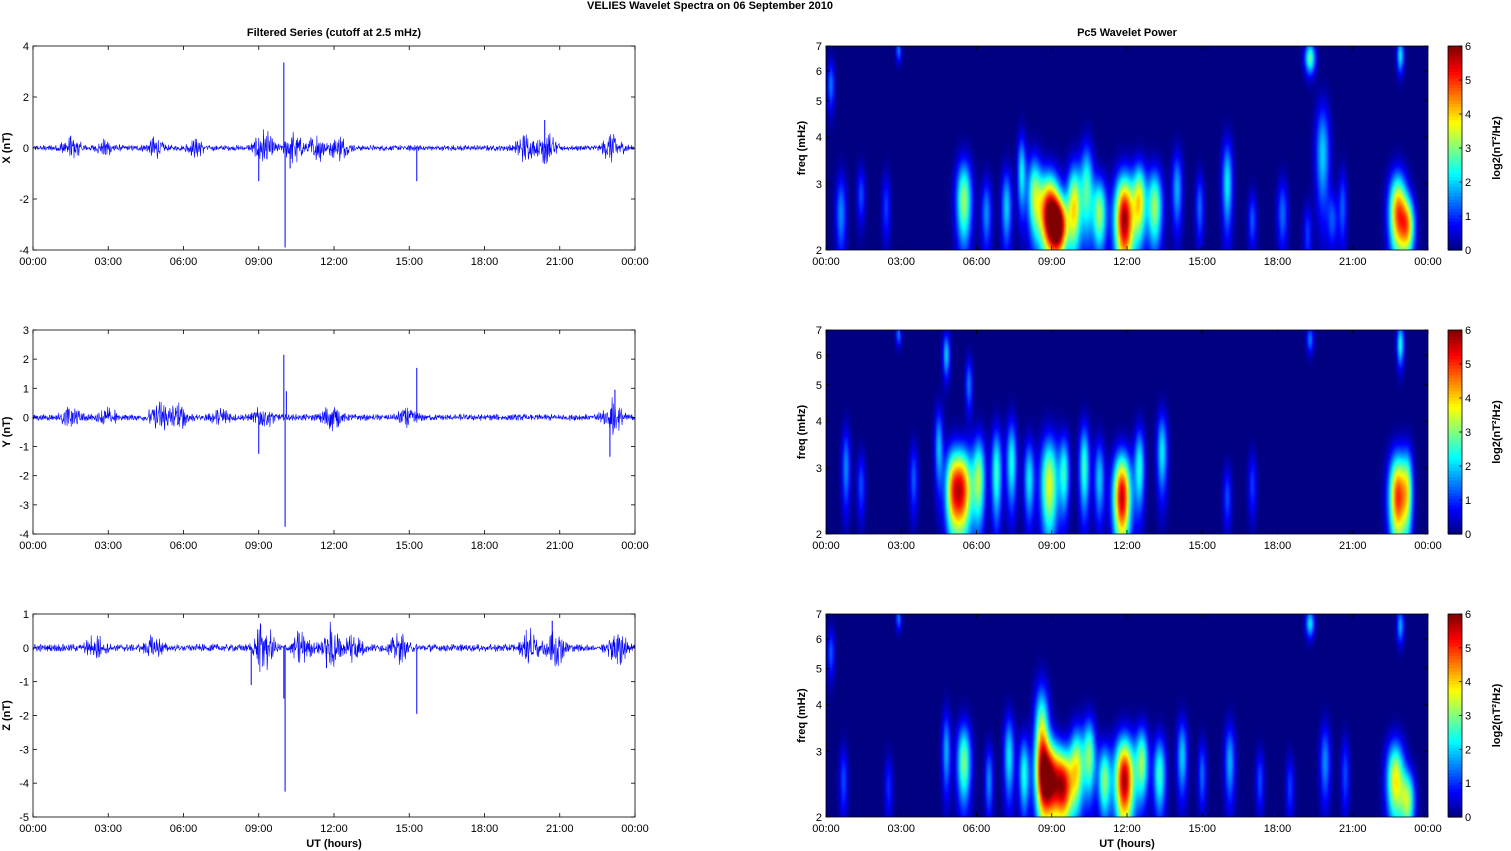 This screenshot has width=1511, height=851. Describe the element at coordinates (1127, 33) in the screenshot. I see `right-column-title: Pc5 Wavelet Power` at that location.